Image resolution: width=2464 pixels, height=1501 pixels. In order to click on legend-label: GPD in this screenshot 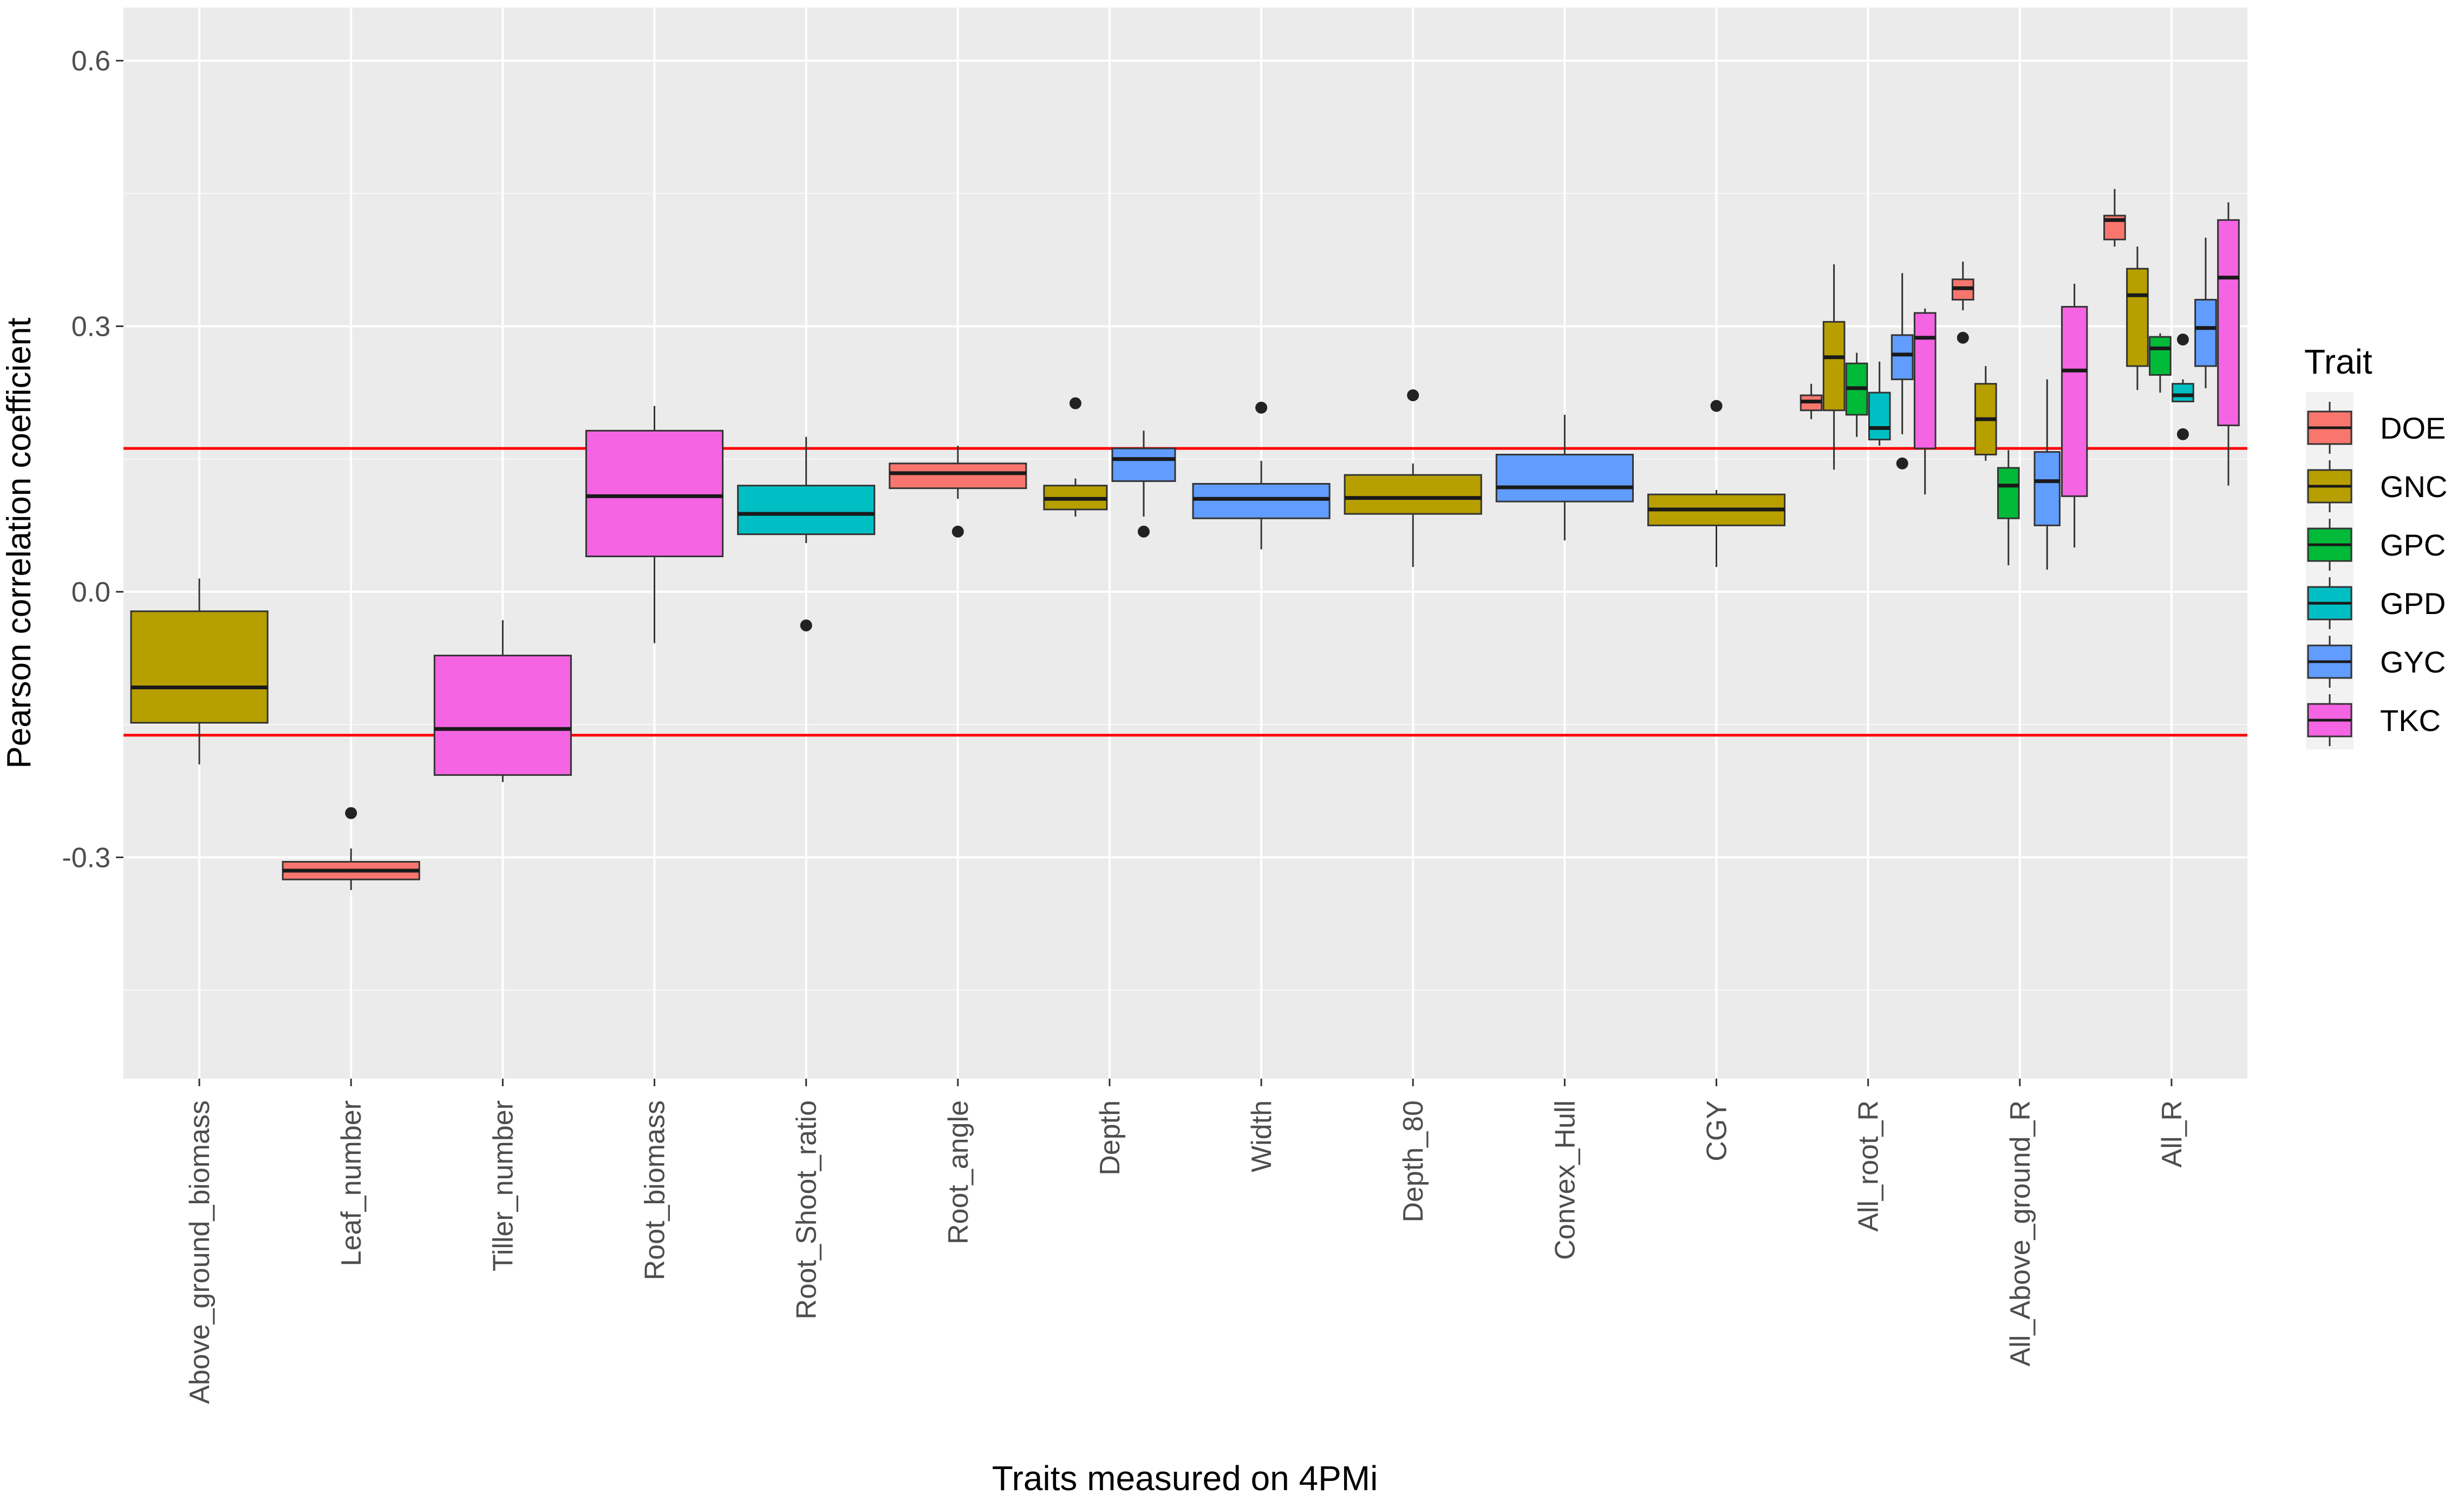, I will do `click(2413, 603)`.